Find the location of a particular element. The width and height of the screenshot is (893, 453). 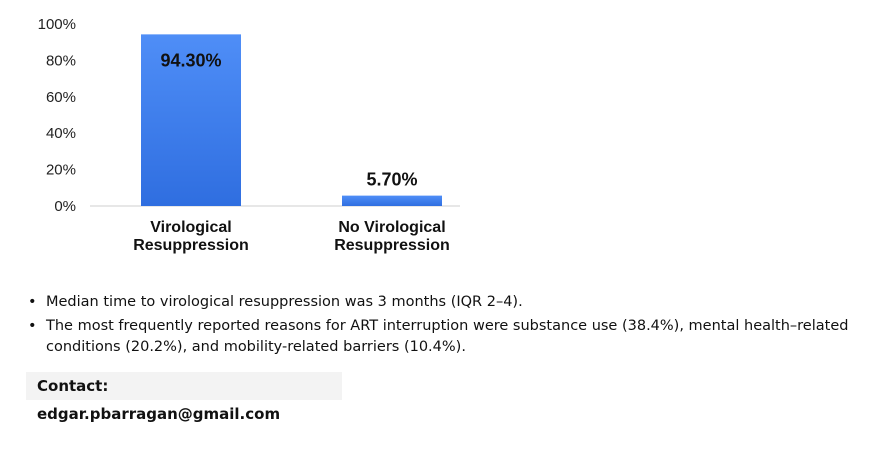

y-tick-label: 40% is located at coordinates (61, 133).